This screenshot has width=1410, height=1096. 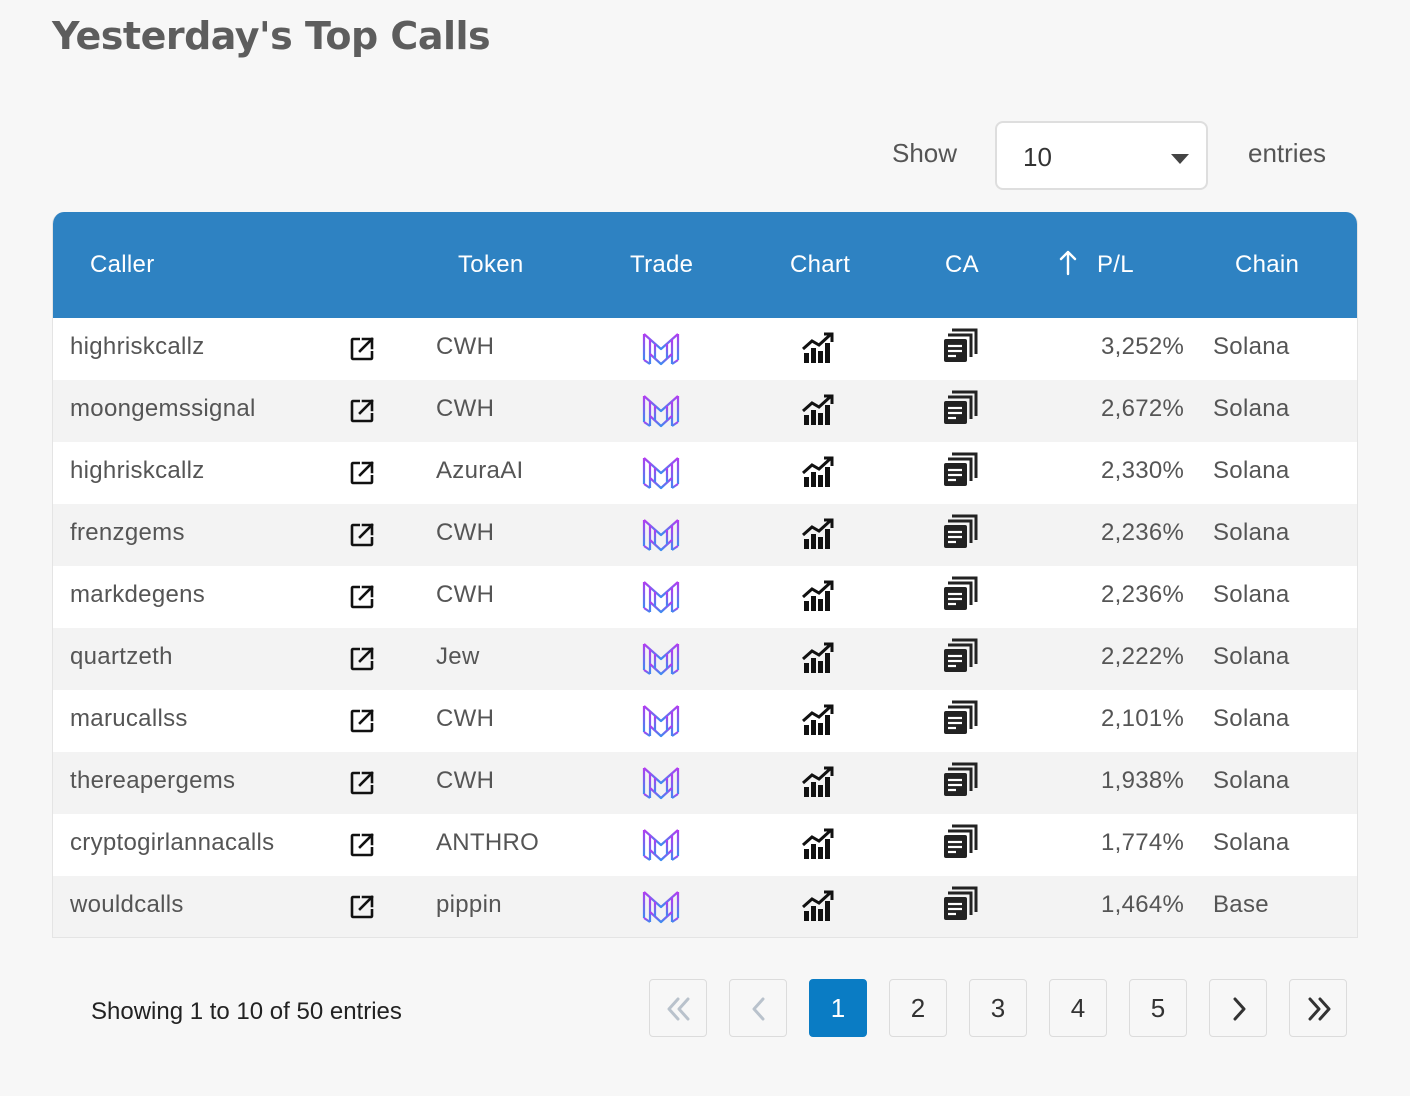 What do you see at coordinates (1267, 264) in the screenshot?
I see `header-chain: Chain` at bounding box center [1267, 264].